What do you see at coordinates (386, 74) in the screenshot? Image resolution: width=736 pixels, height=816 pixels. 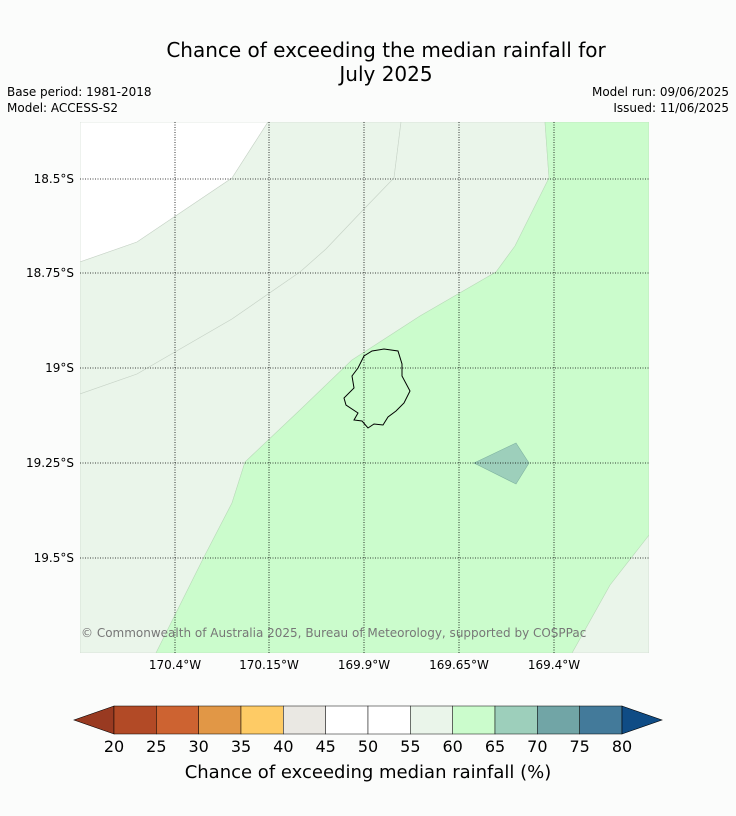 I see `title-line-2: July 2025` at bounding box center [386, 74].